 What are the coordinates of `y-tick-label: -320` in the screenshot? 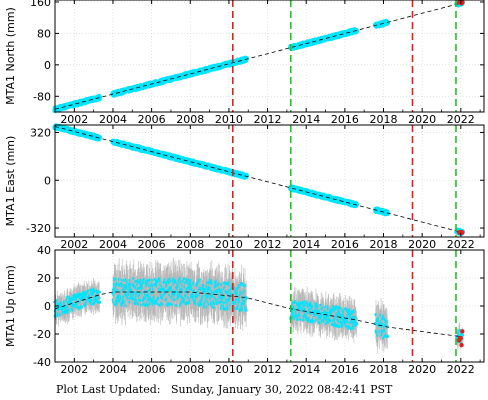 It's located at (38, 228).